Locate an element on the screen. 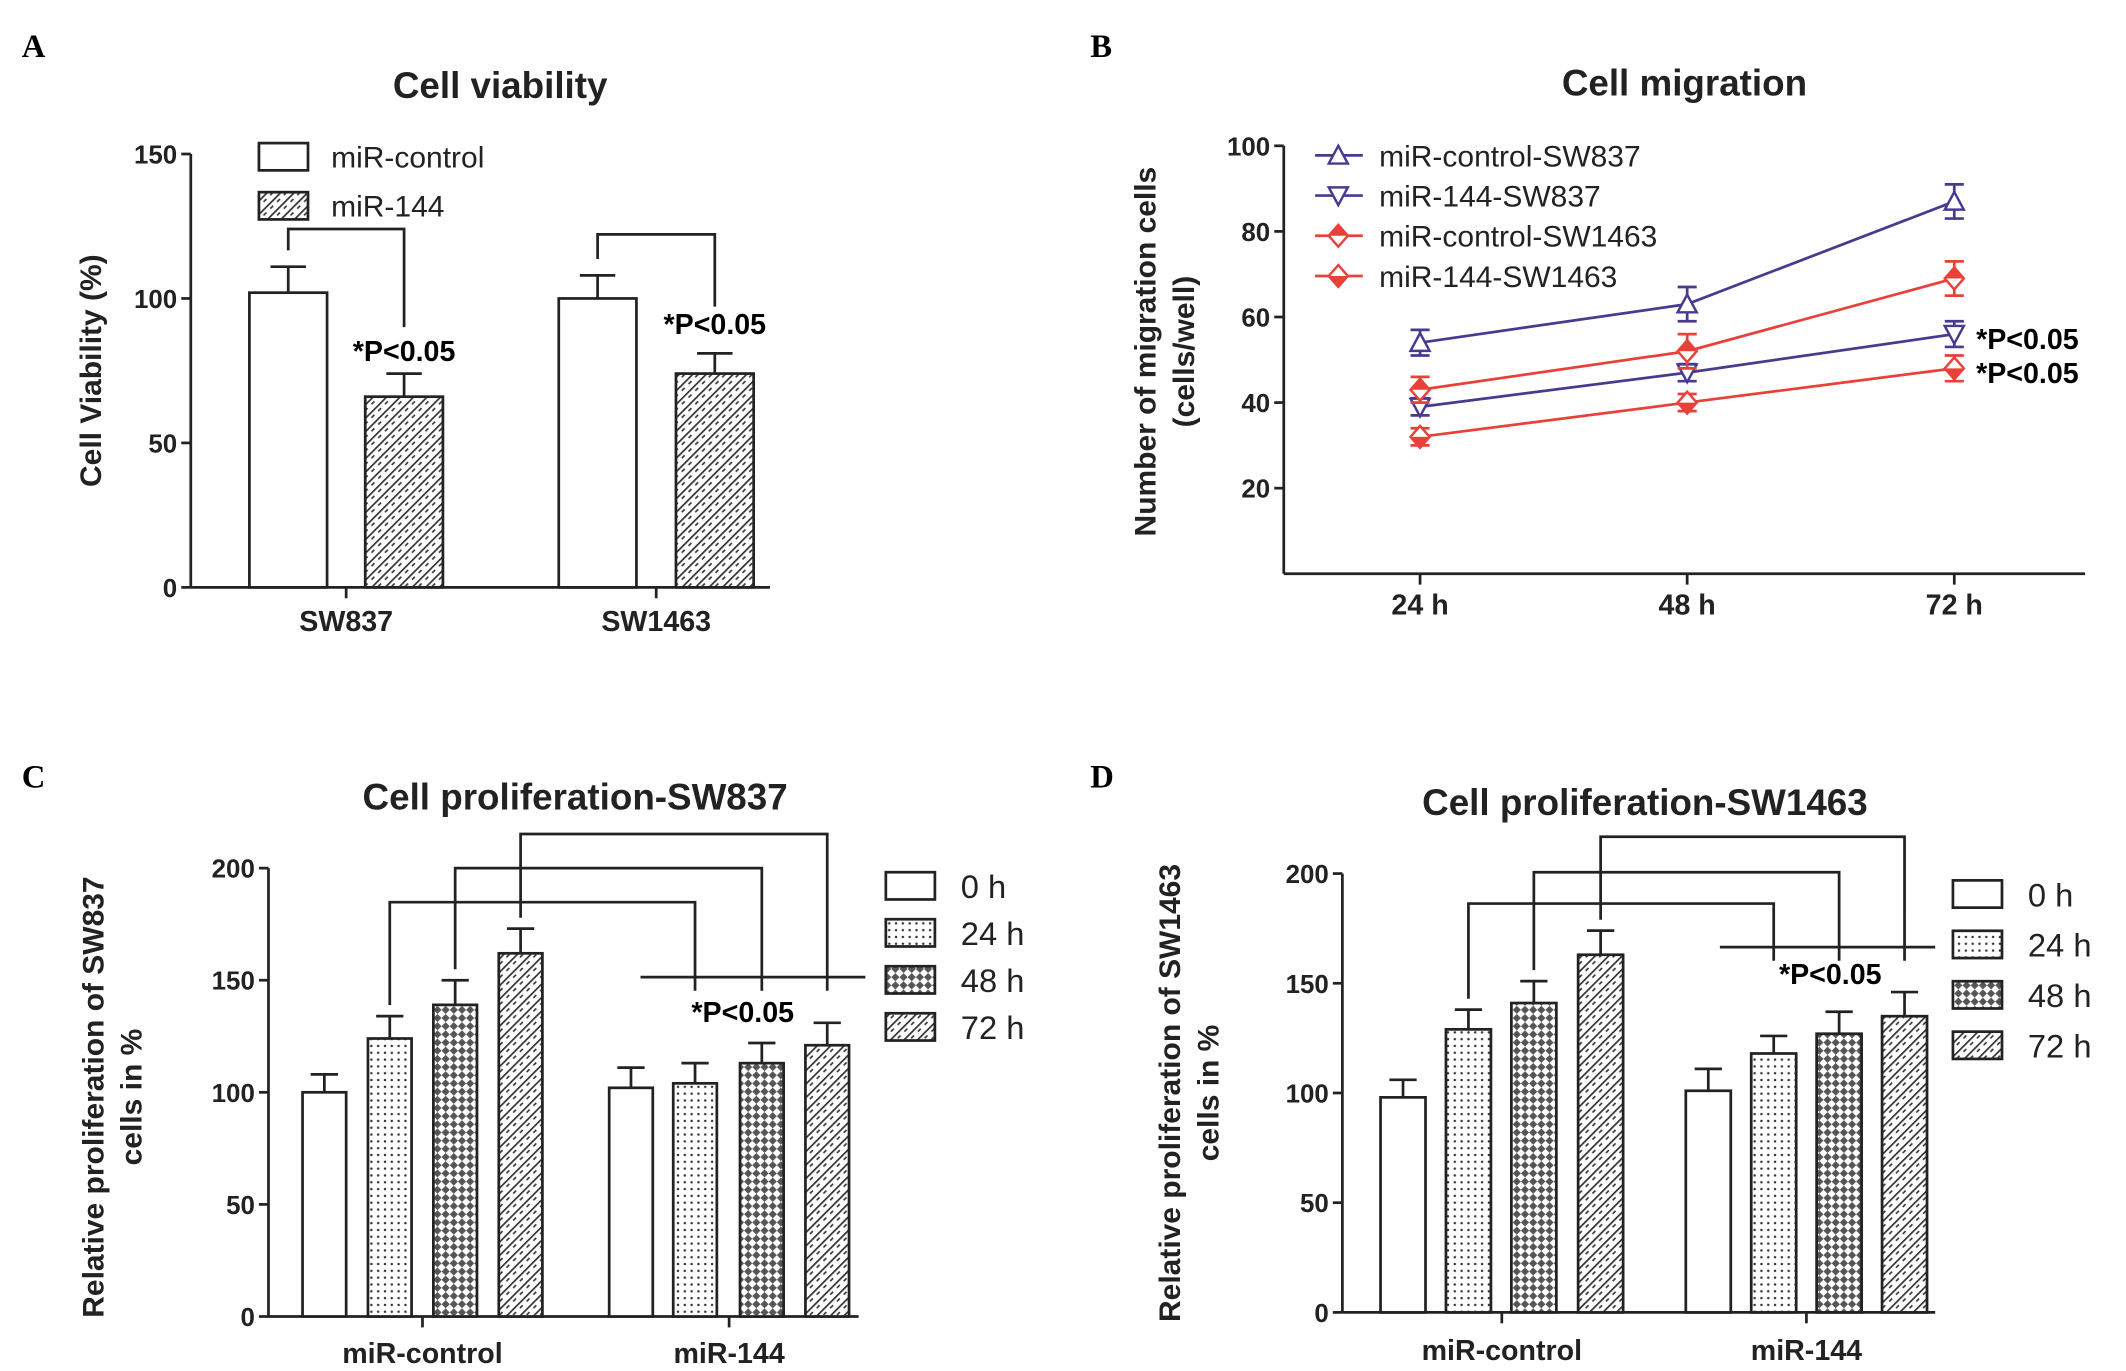 The width and height of the screenshot is (2126, 1371). x-category-label: 72 h is located at coordinates (1954, 606).